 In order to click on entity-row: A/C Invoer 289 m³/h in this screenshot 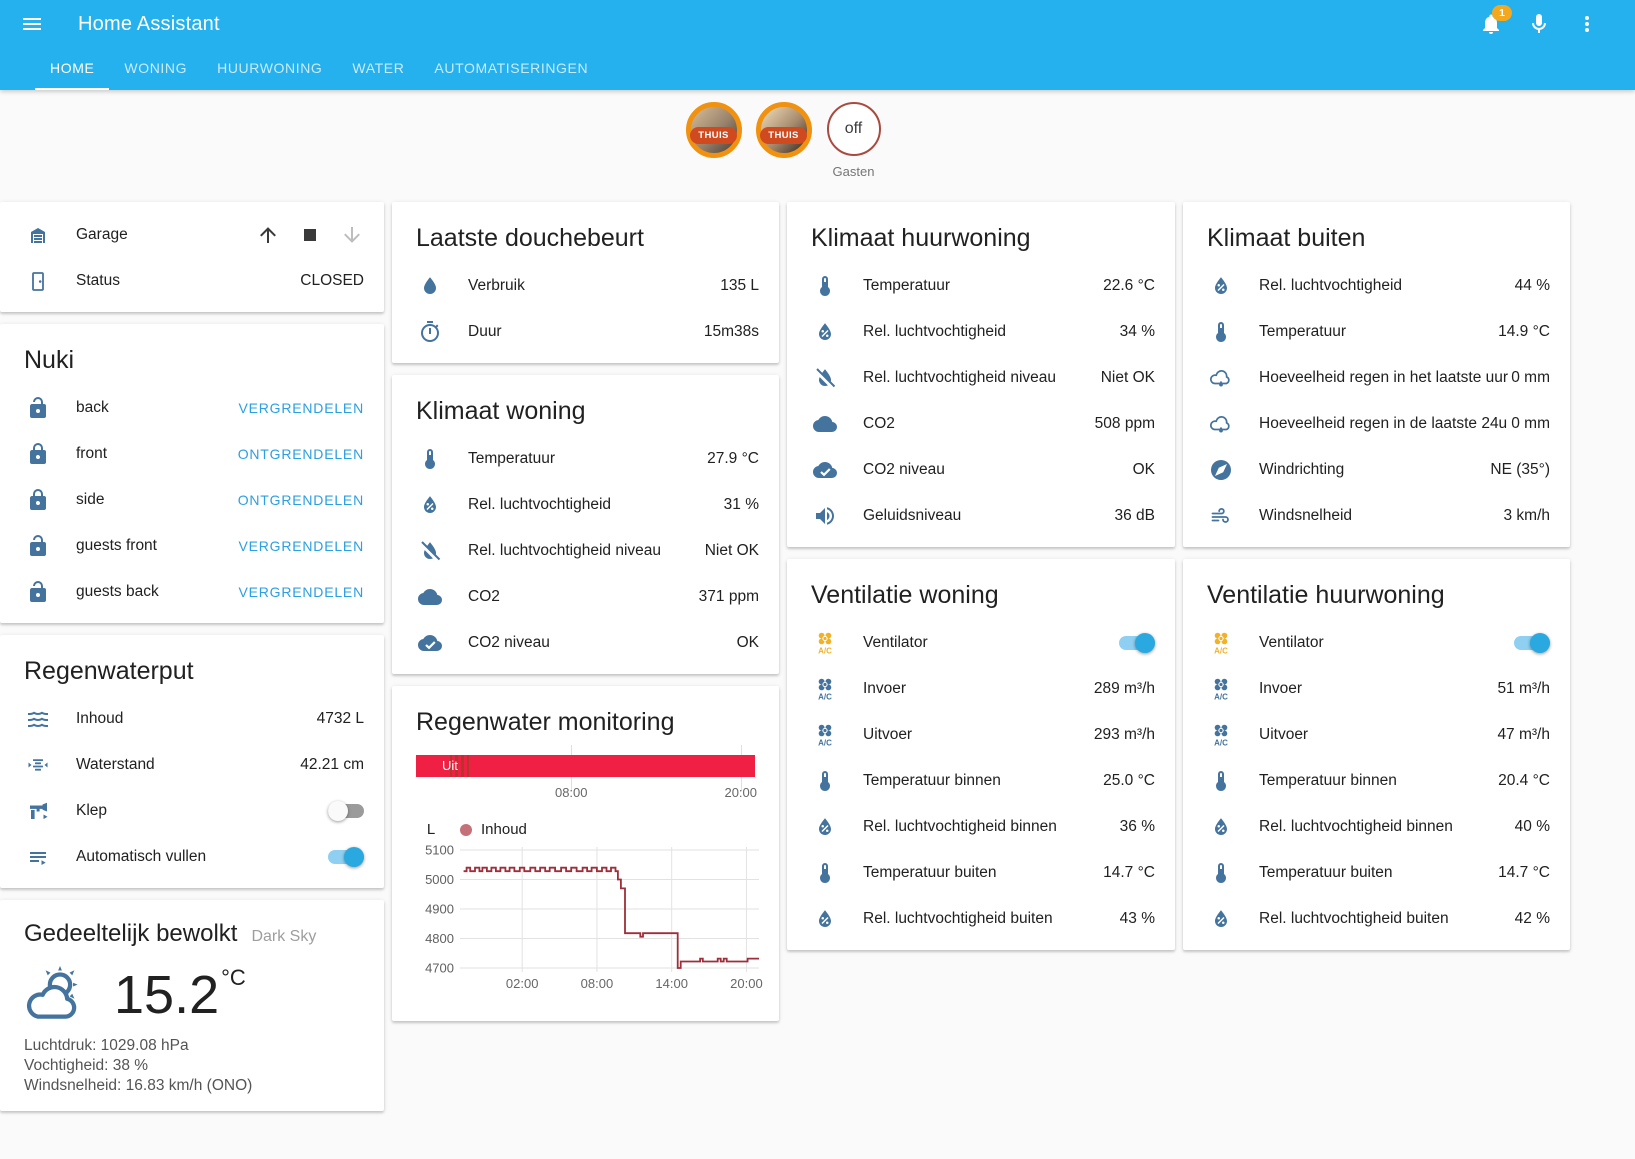, I will do `click(981, 689)`.